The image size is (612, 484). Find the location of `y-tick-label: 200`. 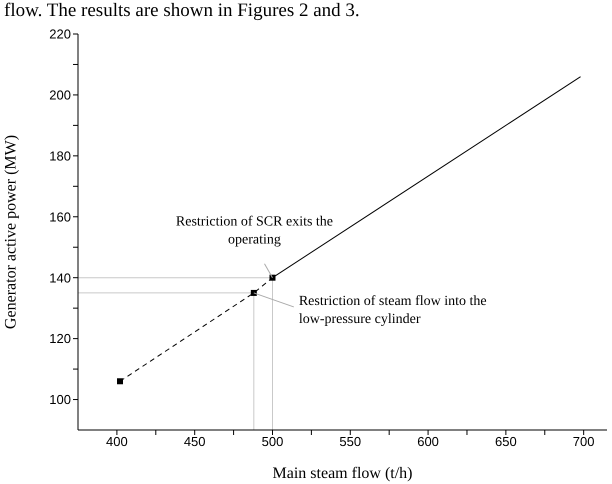

y-tick-label: 200 is located at coordinates (60, 95).